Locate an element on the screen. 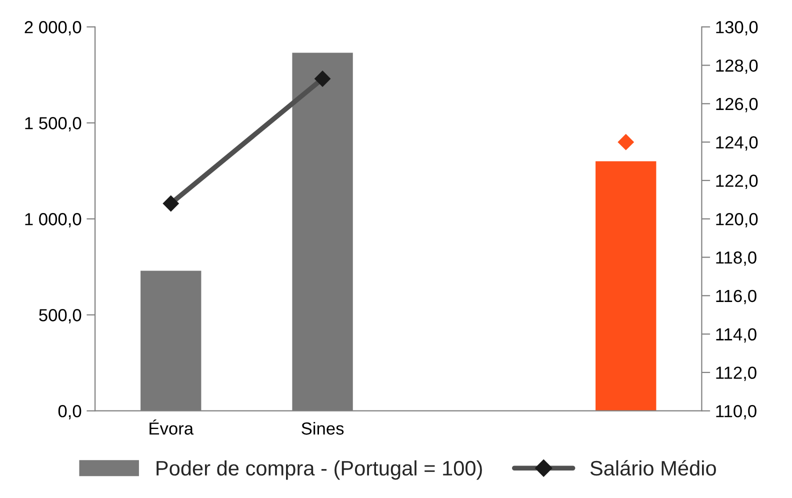  y2-tick-label: 112,0 is located at coordinates (736, 373).